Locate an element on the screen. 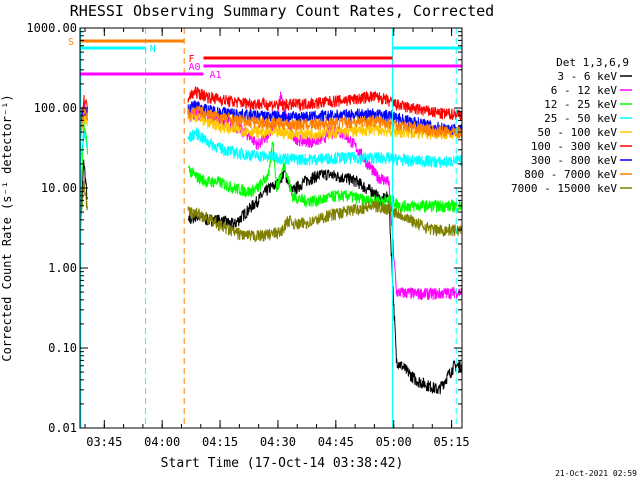 The image size is (640, 480). x-tick-label-5: 05:00 is located at coordinates (394, 442).